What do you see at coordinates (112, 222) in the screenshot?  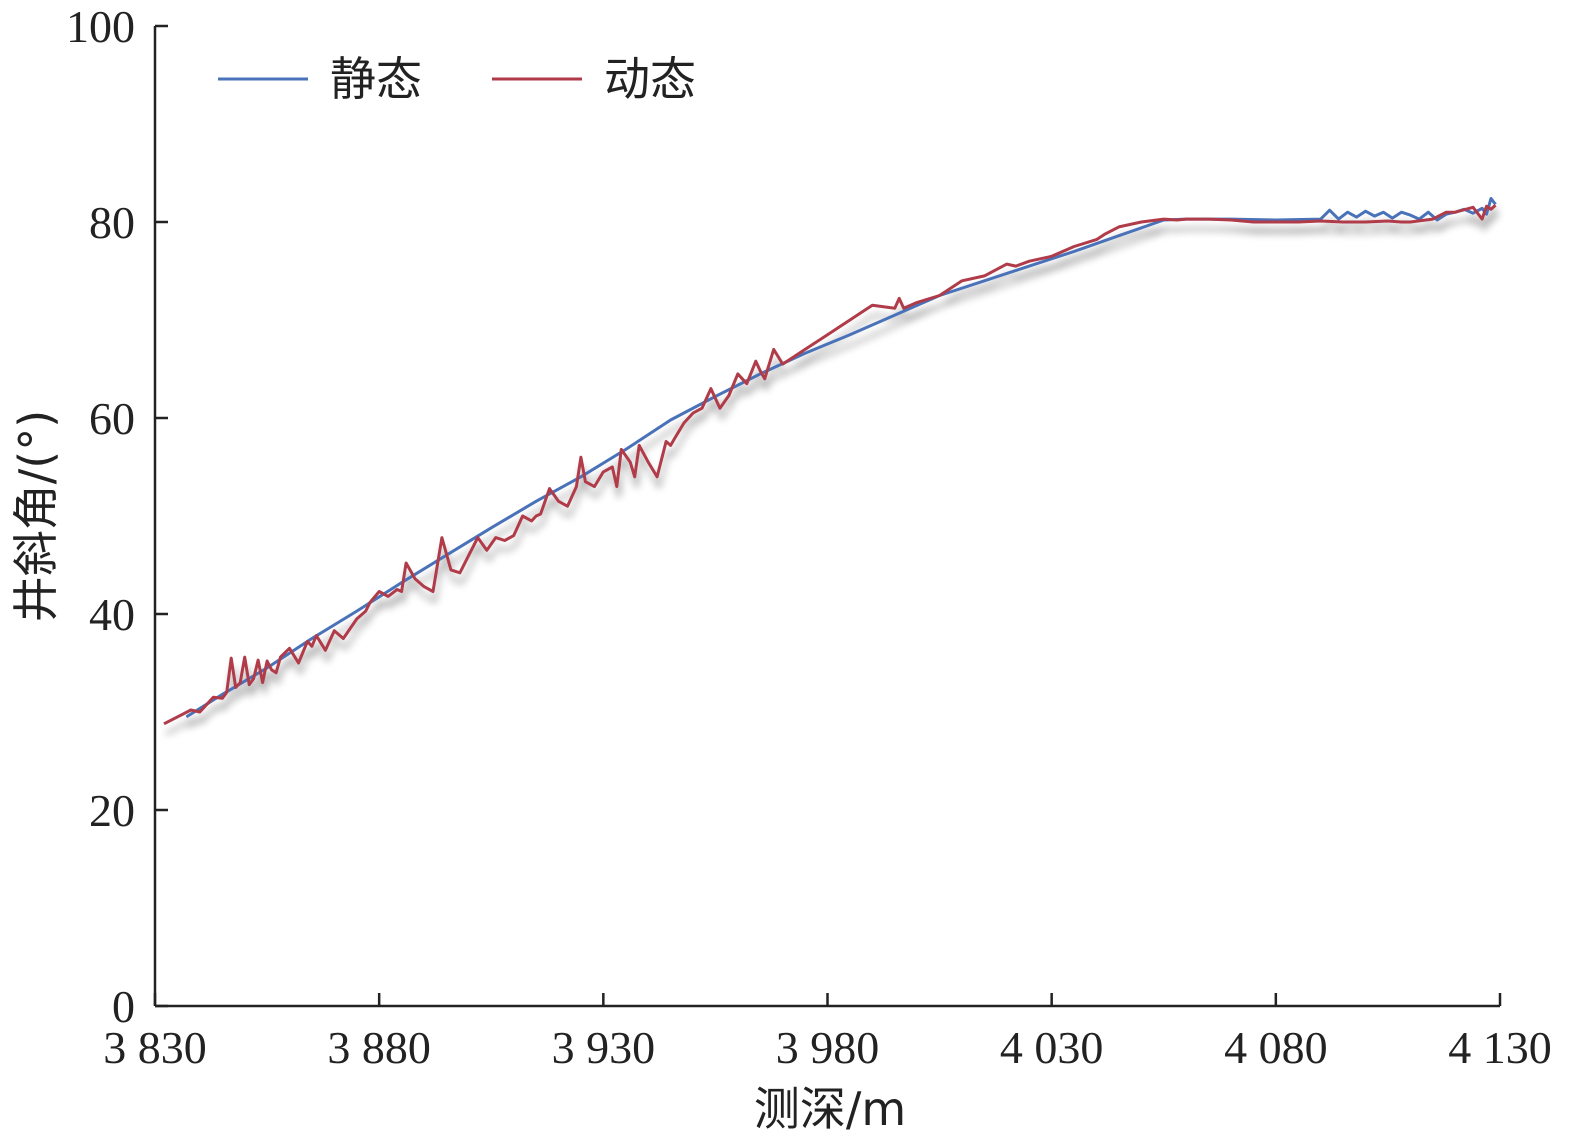 I see `y-tick-label: 80` at bounding box center [112, 222].